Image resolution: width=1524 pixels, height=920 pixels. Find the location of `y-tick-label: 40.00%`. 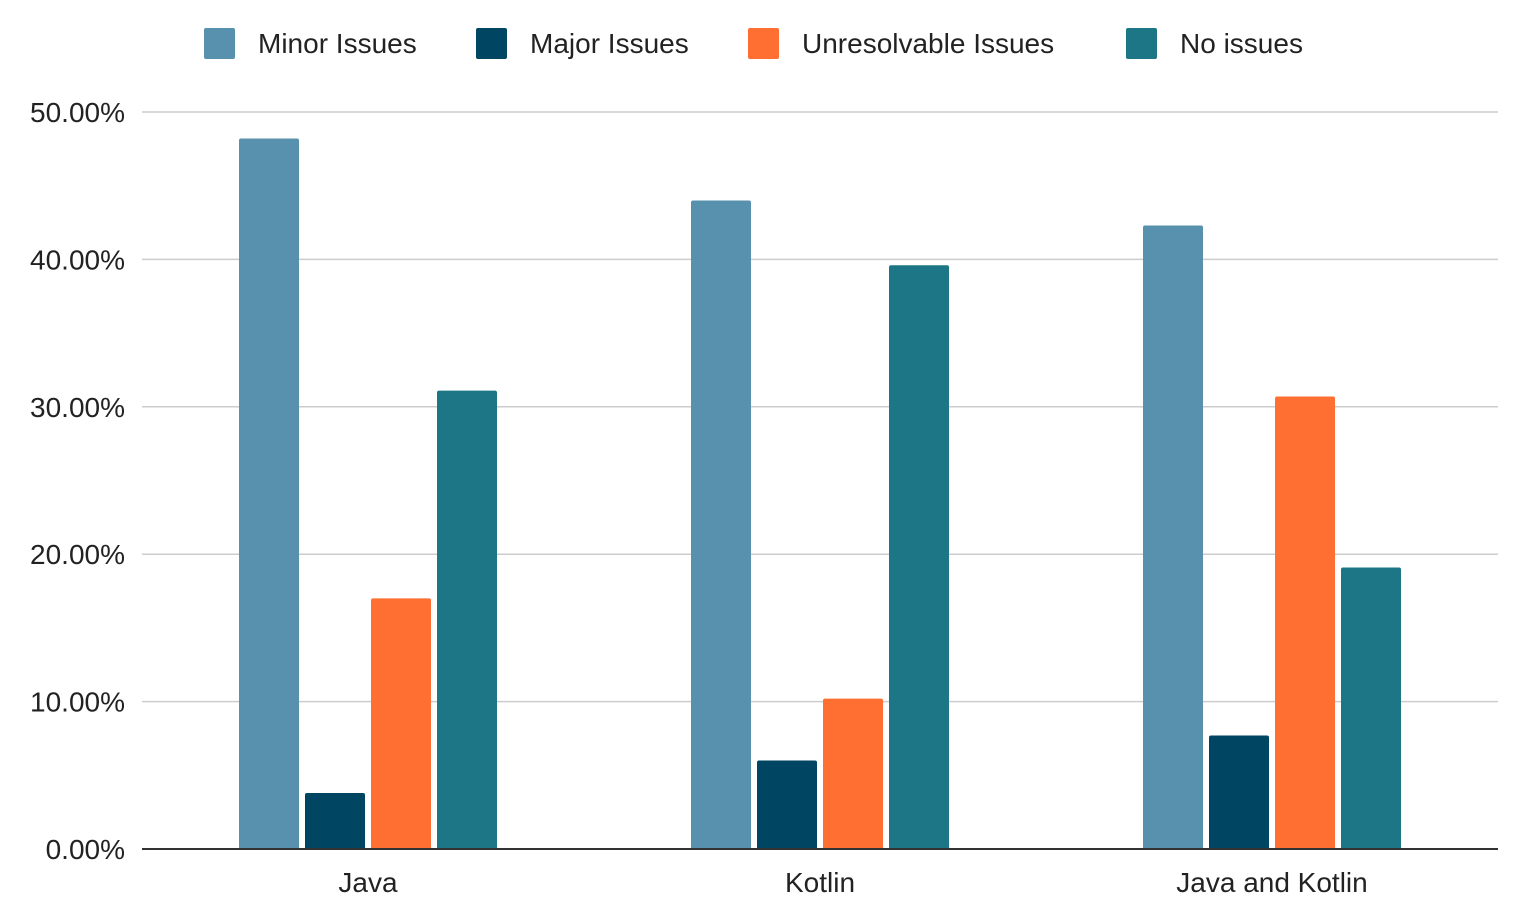

y-tick-label: 40.00% is located at coordinates (77, 259).